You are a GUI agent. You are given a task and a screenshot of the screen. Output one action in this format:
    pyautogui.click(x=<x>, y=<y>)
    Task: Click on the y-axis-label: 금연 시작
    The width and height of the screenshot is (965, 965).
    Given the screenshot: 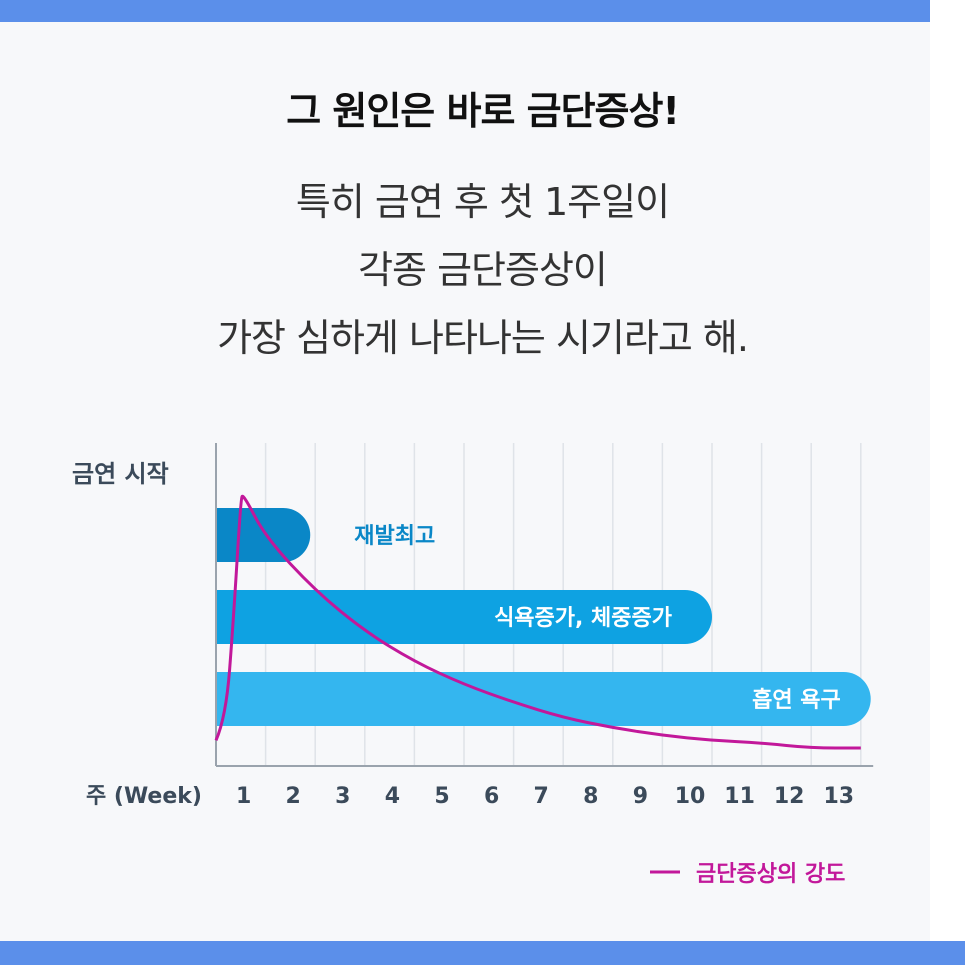 What is the action you would take?
    pyautogui.click(x=120, y=474)
    